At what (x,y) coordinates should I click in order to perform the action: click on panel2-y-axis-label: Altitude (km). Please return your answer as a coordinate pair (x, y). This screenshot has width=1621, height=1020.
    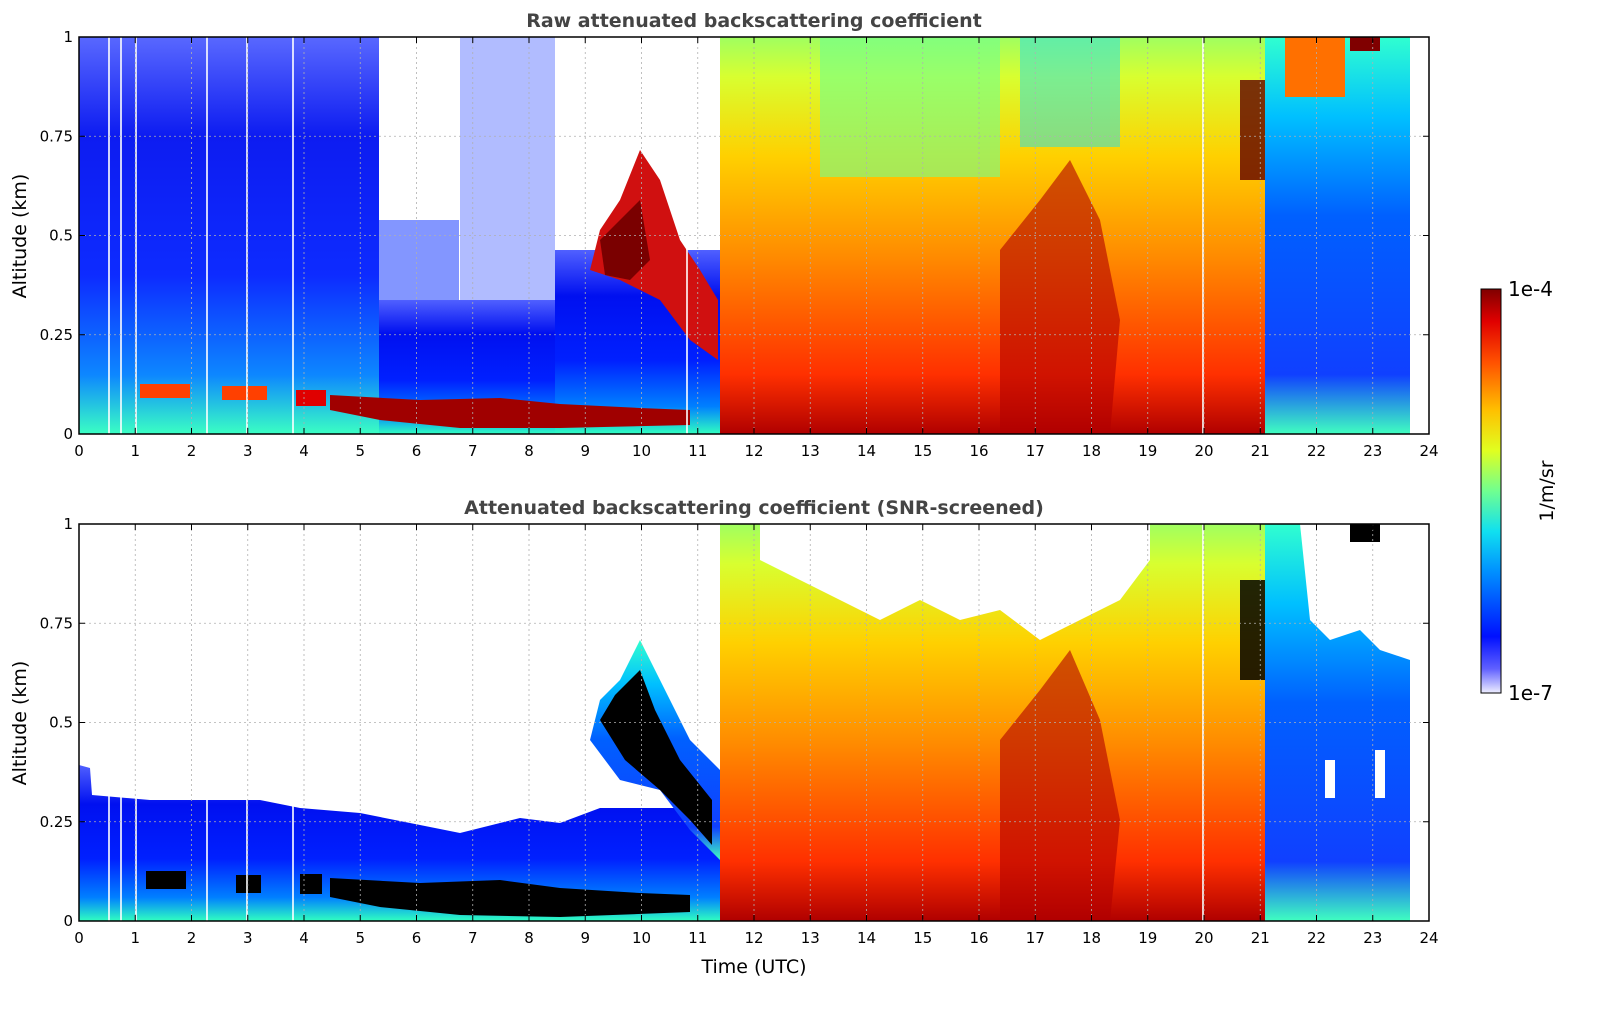
    Looking at the image, I should click on (20, 723).